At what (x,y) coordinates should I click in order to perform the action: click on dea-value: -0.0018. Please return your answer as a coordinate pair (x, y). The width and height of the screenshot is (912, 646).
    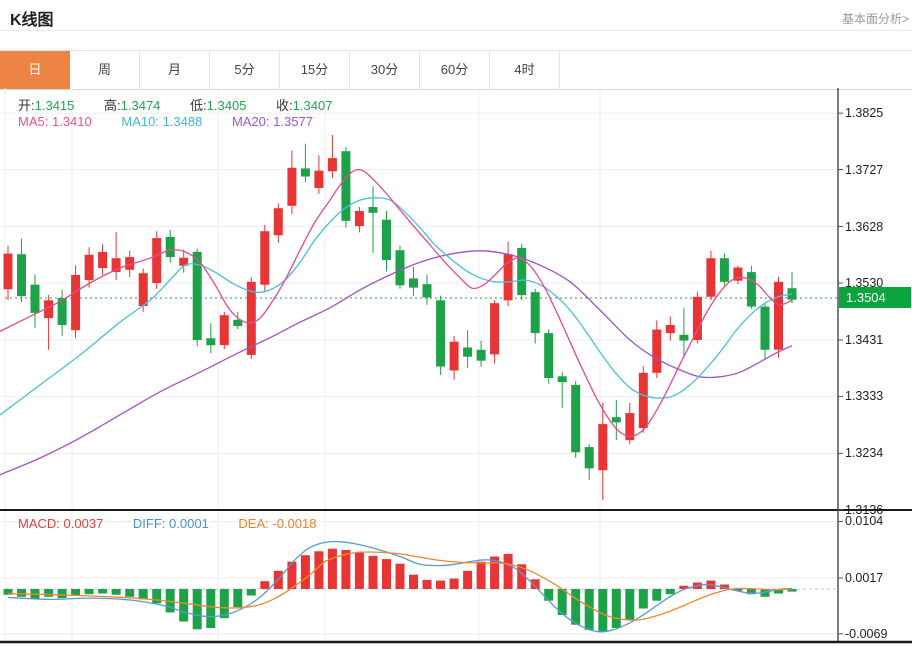
    Looking at the image, I should click on (294, 523).